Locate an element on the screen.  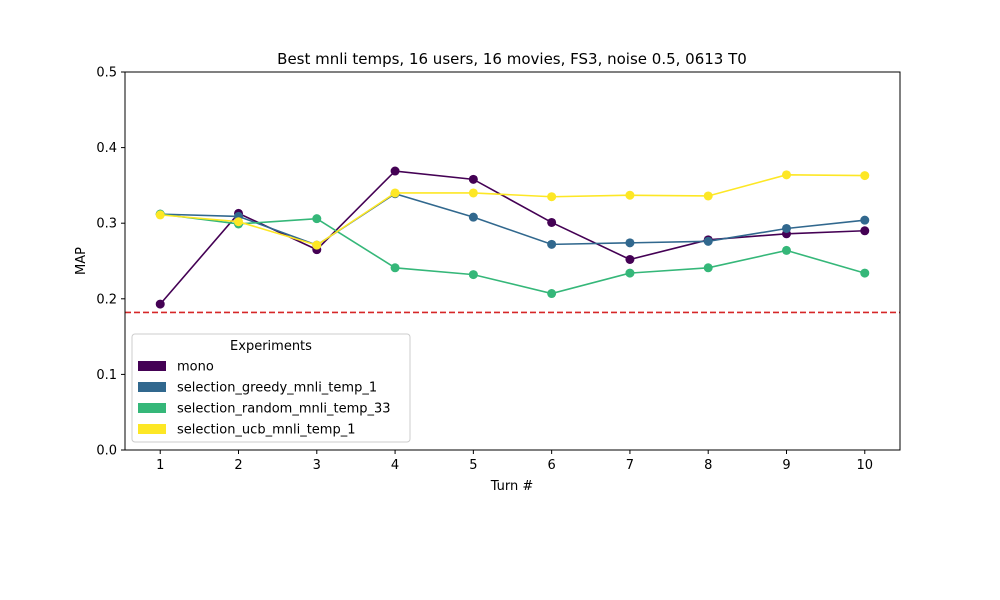
legend-box is located at coordinates (271, 388).